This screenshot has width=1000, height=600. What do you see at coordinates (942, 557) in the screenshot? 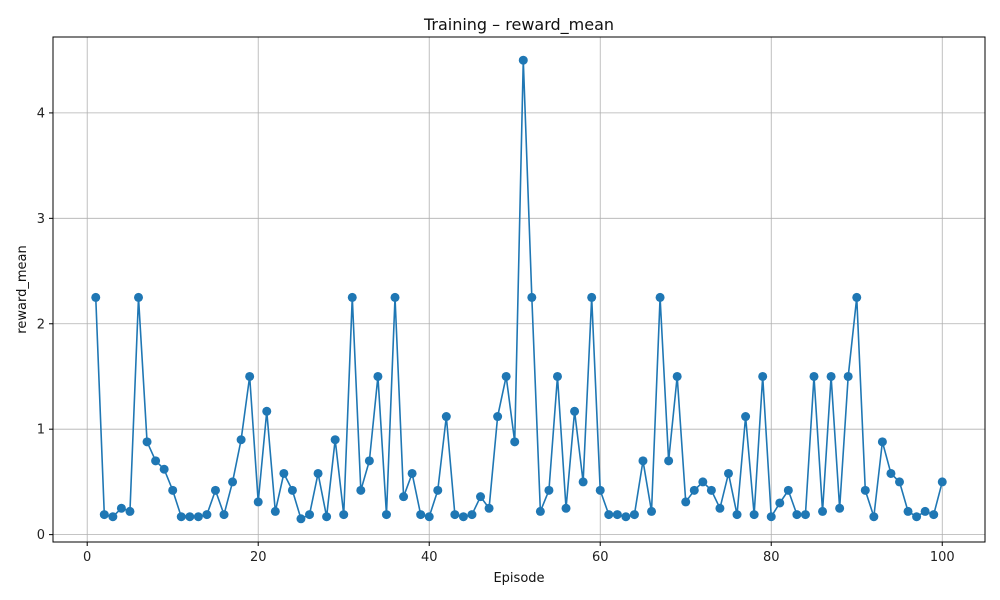
I see `x-tick-label: 100` at bounding box center [942, 557].